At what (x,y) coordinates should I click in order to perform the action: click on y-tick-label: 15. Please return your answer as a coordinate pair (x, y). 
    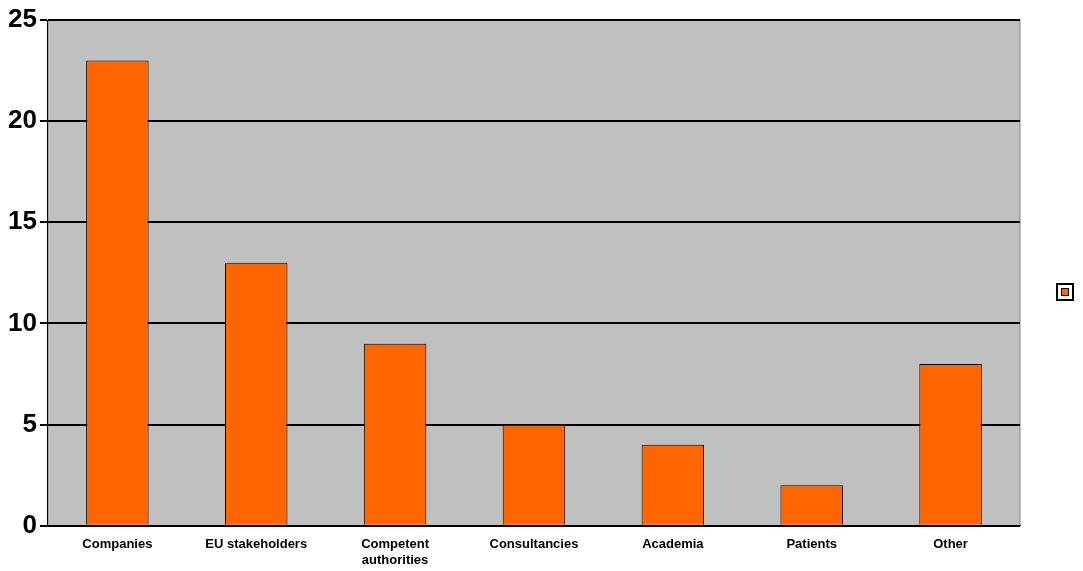
    Looking at the image, I should click on (22, 220).